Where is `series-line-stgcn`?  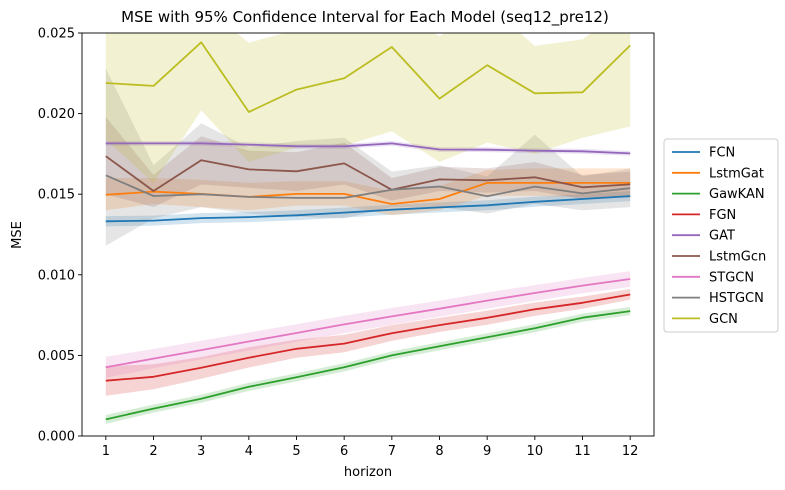
series-line-stgcn is located at coordinates (368, 323).